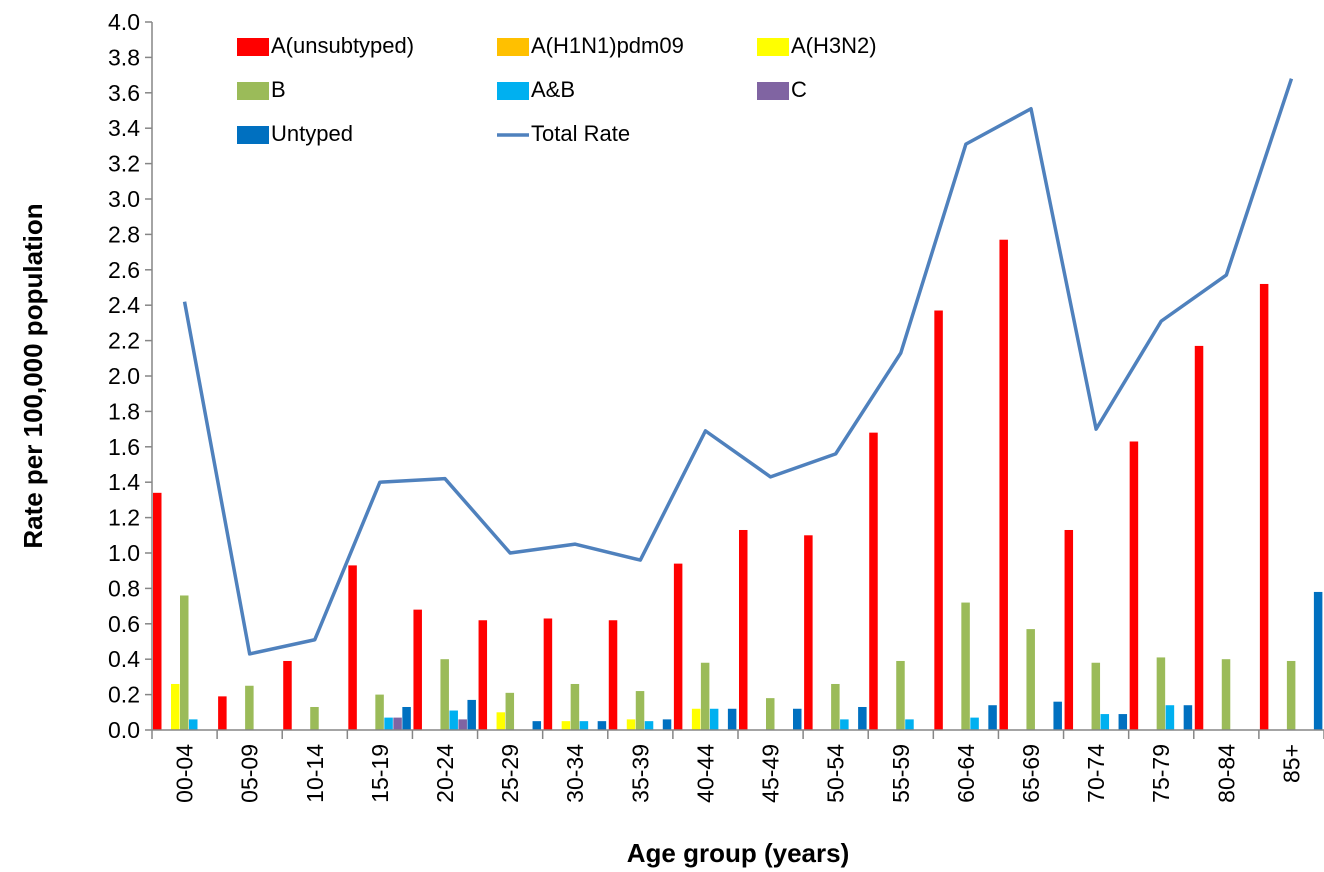  I want to click on y-tick-label: 2.4, so click(124, 305).